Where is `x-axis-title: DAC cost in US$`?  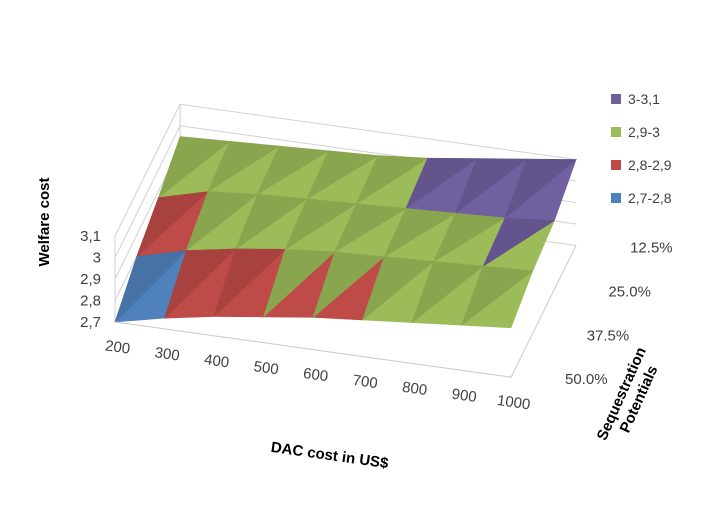
x-axis-title: DAC cost in US$ is located at coordinates (330, 455).